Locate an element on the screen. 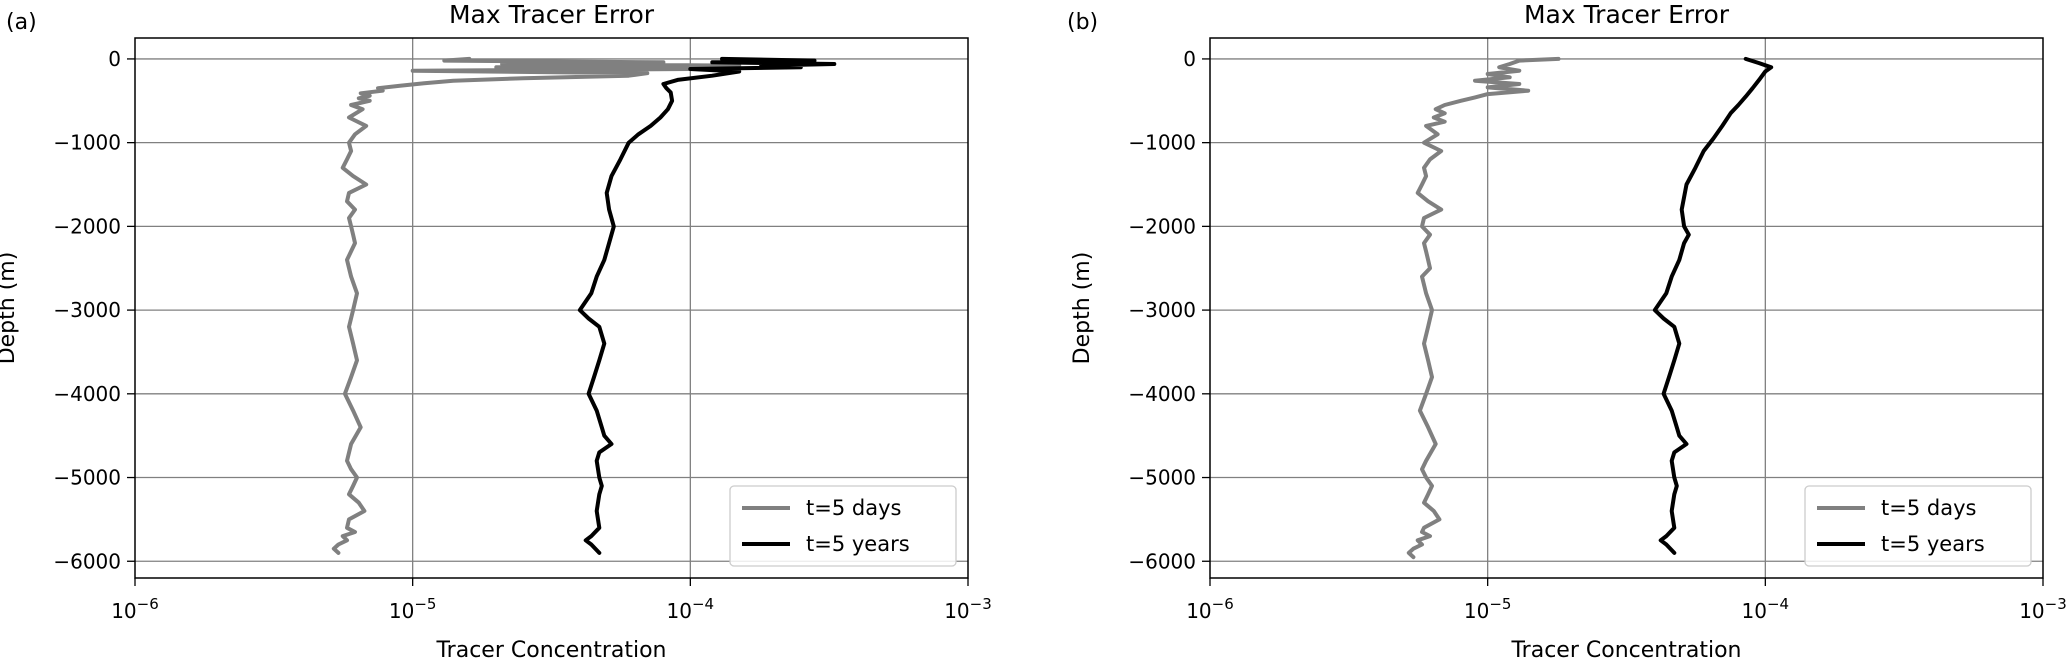  series-line-days is located at coordinates (1483, 308).